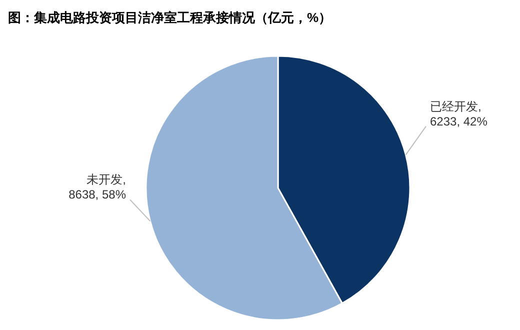 The width and height of the screenshot is (520, 330). I want to click on slice-label: 未开发, 8638, 58%, so click(97, 187).